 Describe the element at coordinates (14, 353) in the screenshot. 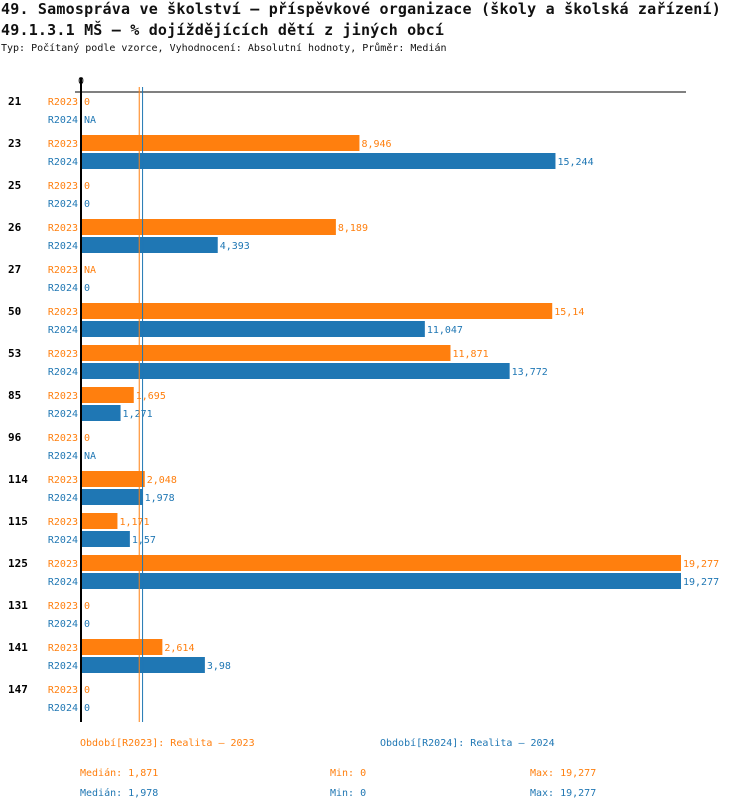

I see `category-label: 53` at that location.